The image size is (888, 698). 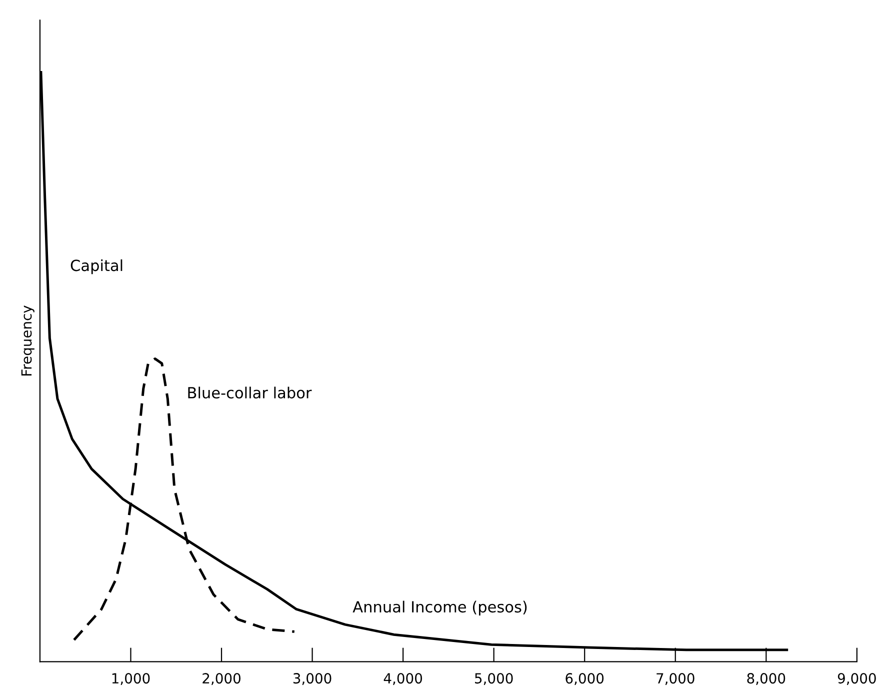 What do you see at coordinates (221, 679) in the screenshot?
I see `x-tick-label: 2,000` at bounding box center [221, 679].